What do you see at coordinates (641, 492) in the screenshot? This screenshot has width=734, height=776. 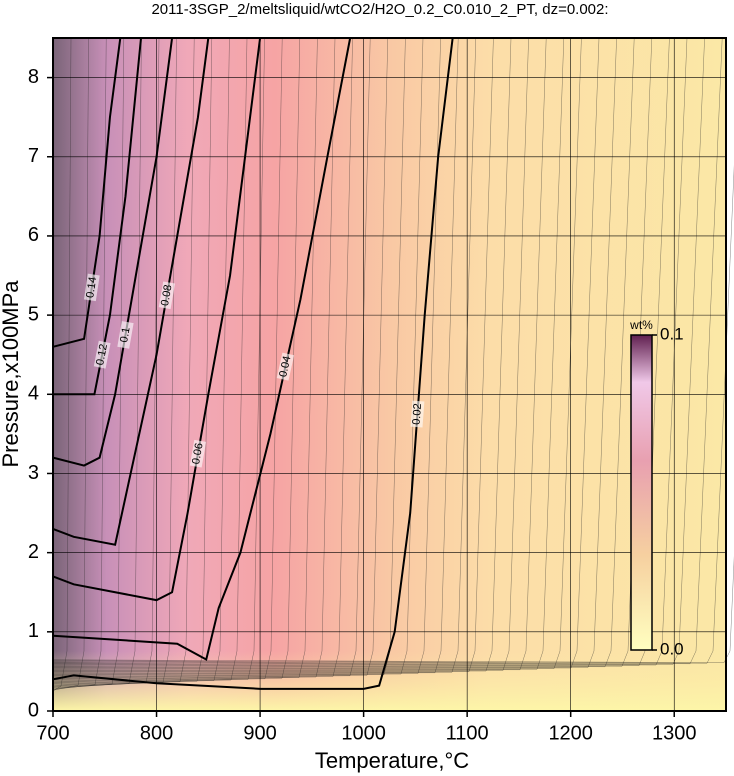 I see `colorbar` at bounding box center [641, 492].